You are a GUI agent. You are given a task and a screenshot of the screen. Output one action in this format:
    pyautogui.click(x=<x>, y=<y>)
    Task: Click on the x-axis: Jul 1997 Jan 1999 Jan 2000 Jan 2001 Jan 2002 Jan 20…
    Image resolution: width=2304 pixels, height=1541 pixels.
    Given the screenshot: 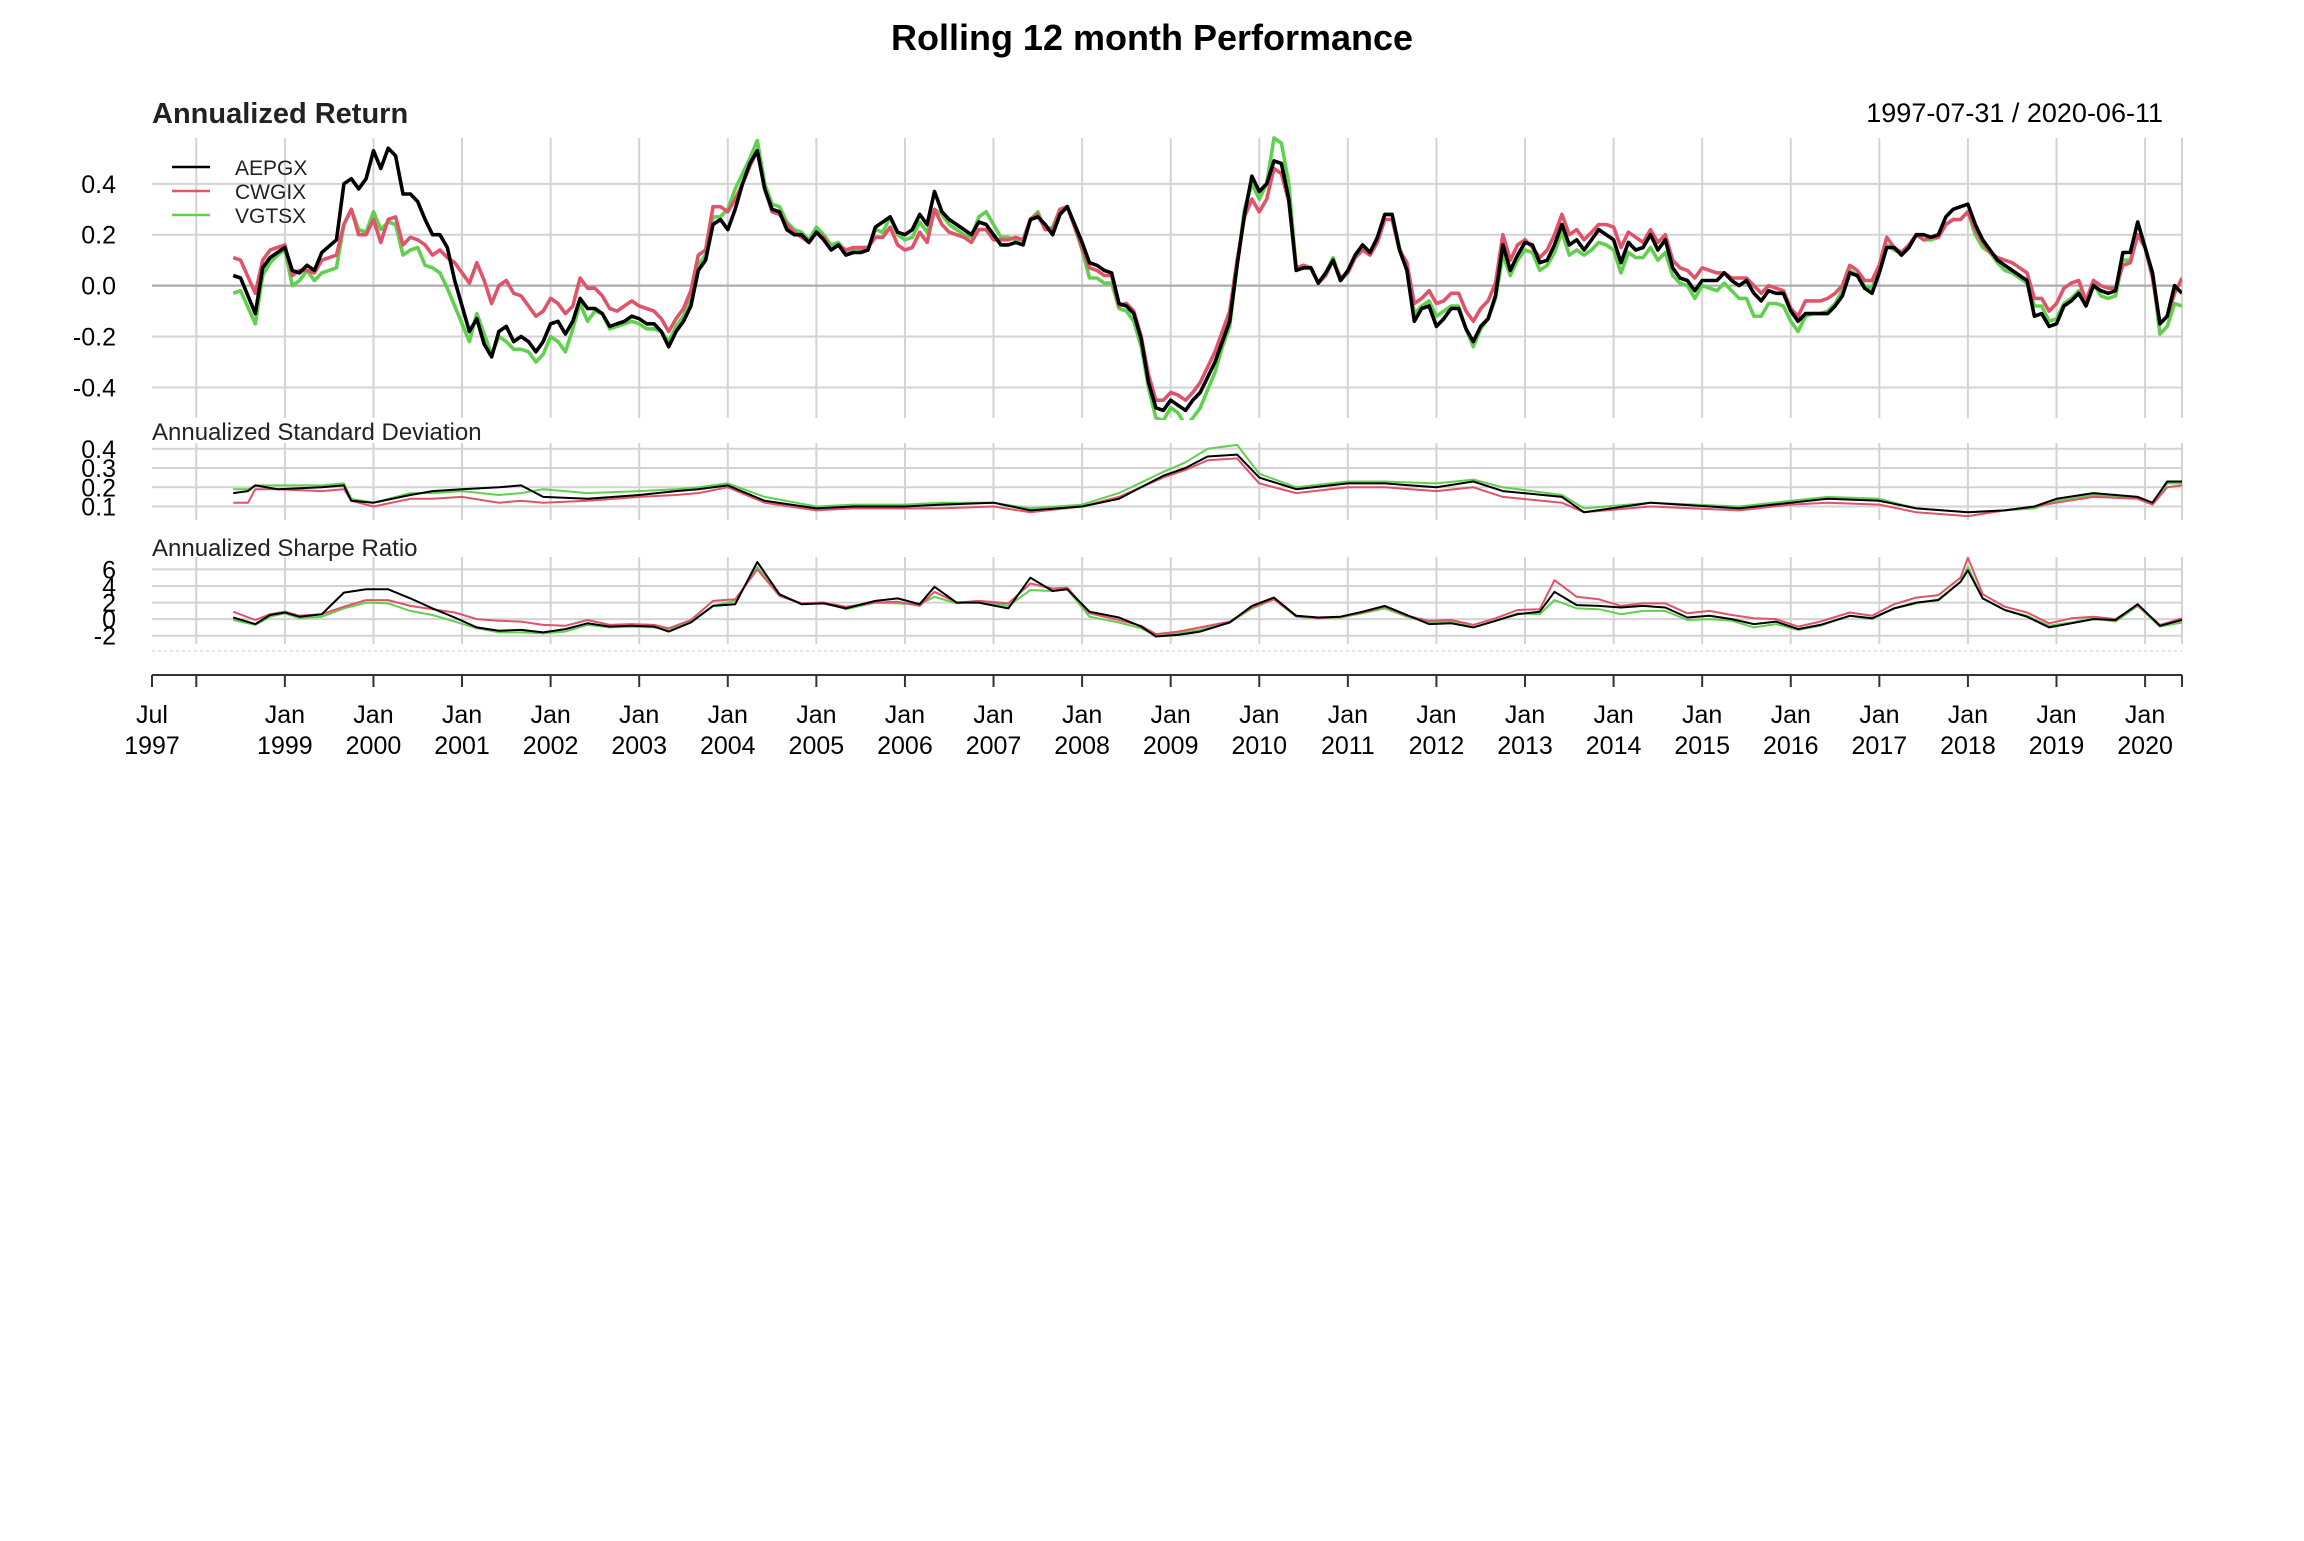 What is the action you would take?
    pyautogui.click(x=1153, y=705)
    